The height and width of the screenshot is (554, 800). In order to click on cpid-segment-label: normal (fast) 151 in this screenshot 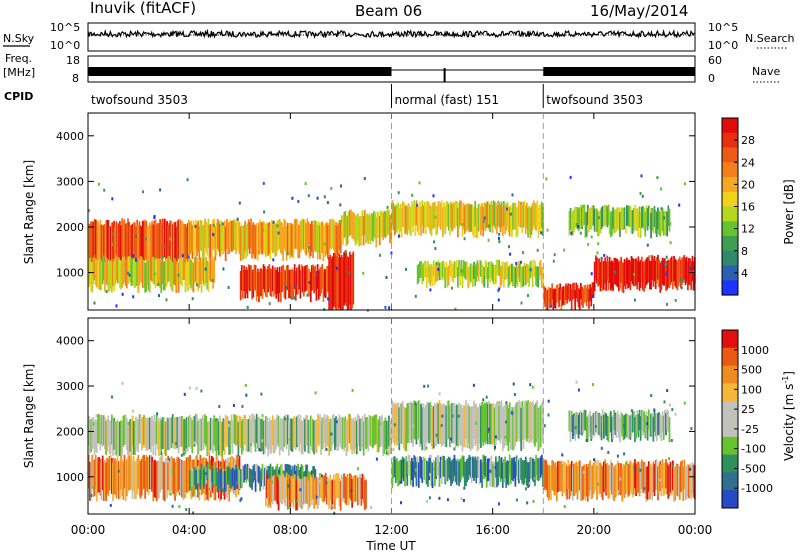, I will do `click(447, 100)`.